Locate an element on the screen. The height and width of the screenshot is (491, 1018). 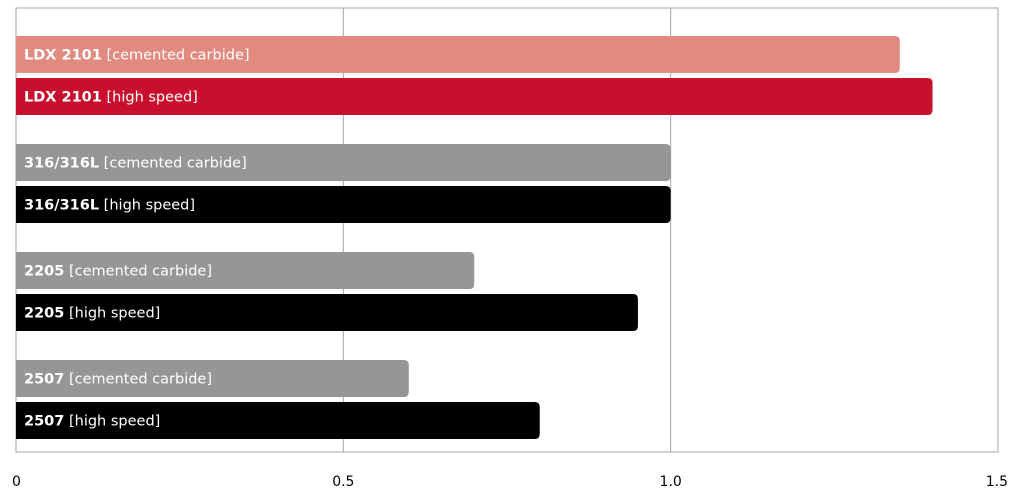
x-tick-label: 0.5 is located at coordinates (343, 482).